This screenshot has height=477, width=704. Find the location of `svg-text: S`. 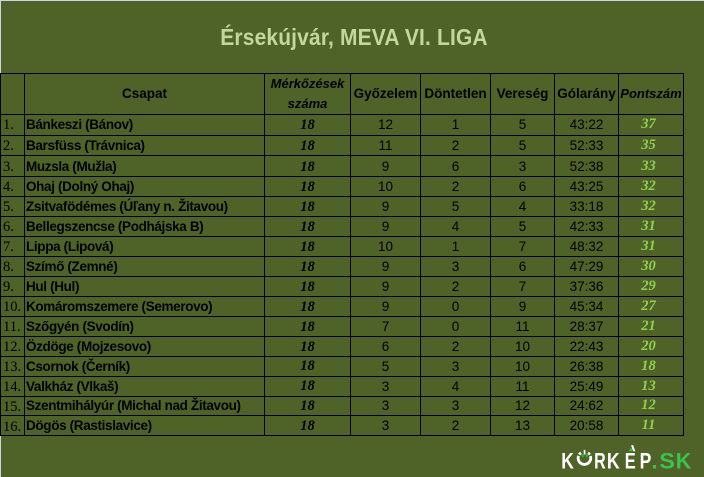

svg-text: S is located at coordinates (667, 460).